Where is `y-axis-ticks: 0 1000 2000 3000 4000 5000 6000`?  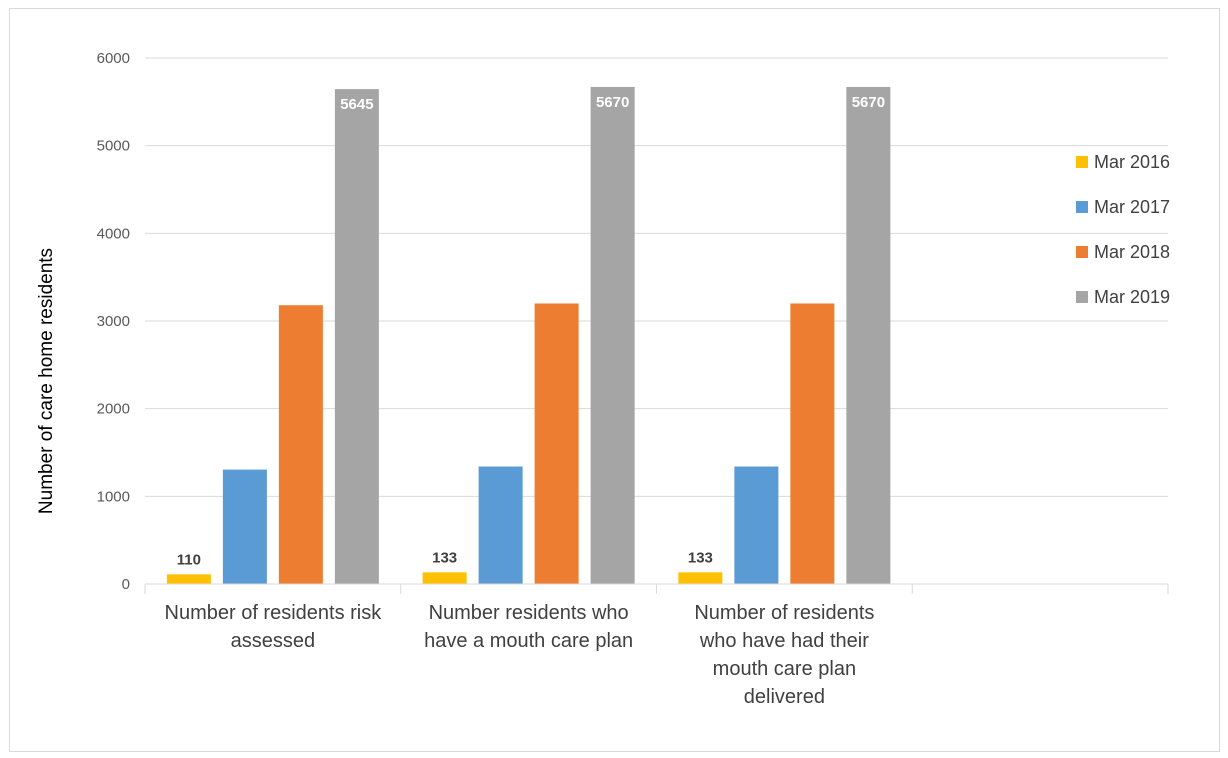 y-axis-ticks: 0 1000 2000 3000 4000 5000 6000 is located at coordinates (113, 321).